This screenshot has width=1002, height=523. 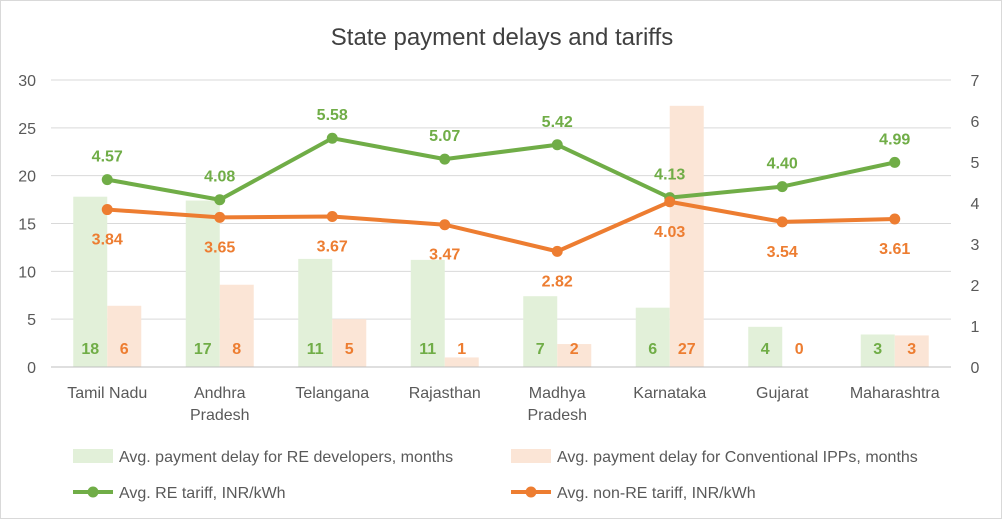 What do you see at coordinates (219, 247) in the screenshot?
I see `non-re-tariff-value-label: 3.65` at bounding box center [219, 247].